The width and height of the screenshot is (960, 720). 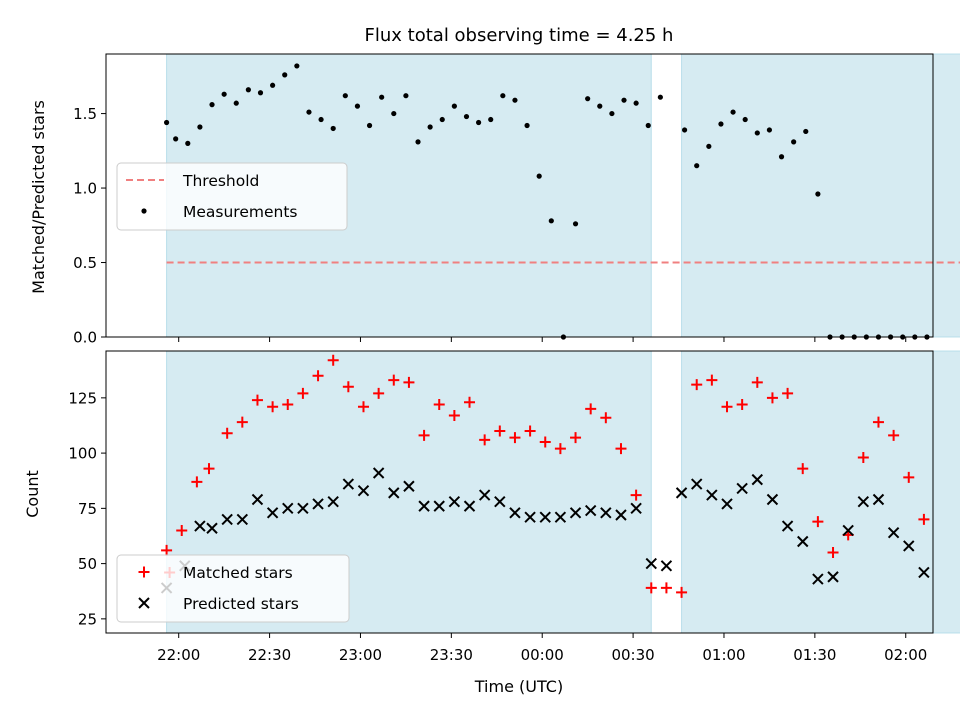 What do you see at coordinates (82, 454) in the screenshot?
I see `y-tick-label: 100` at bounding box center [82, 454].